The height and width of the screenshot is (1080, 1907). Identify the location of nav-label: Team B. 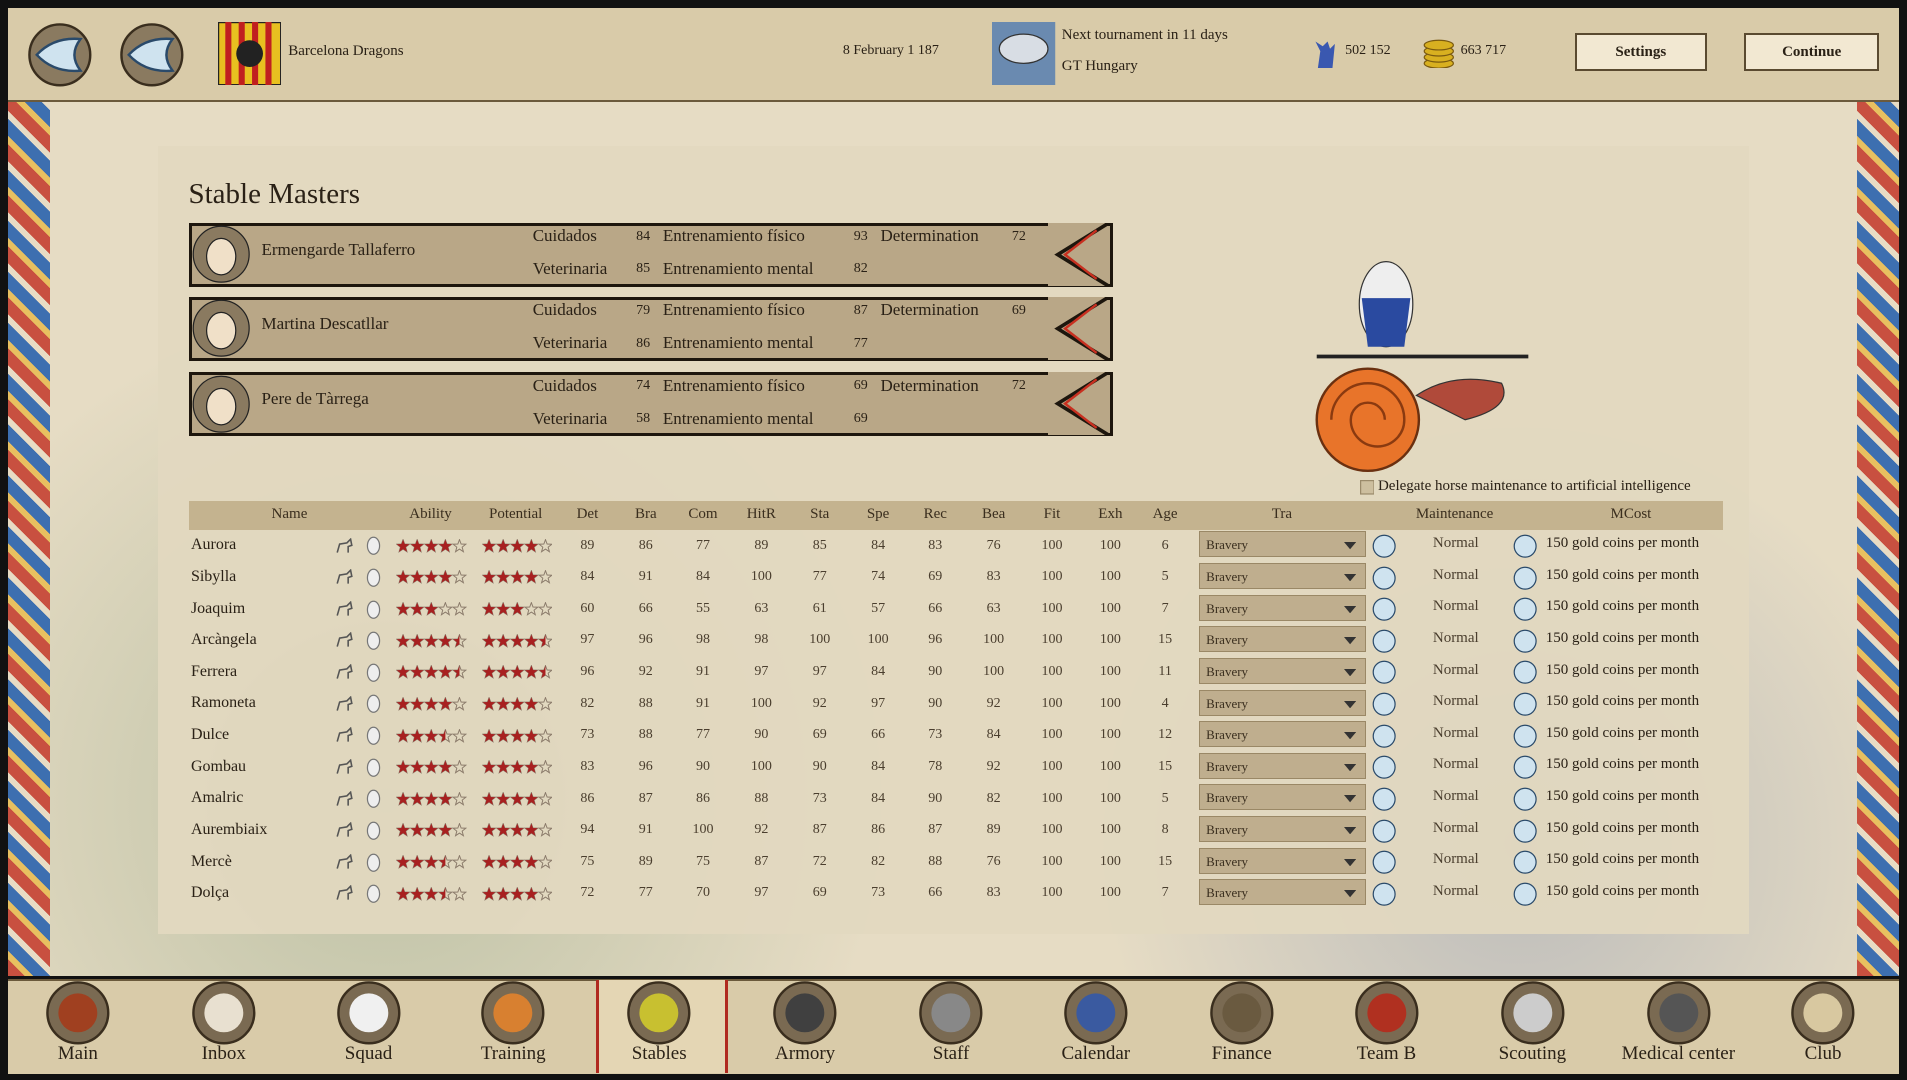
(1386, 1054).